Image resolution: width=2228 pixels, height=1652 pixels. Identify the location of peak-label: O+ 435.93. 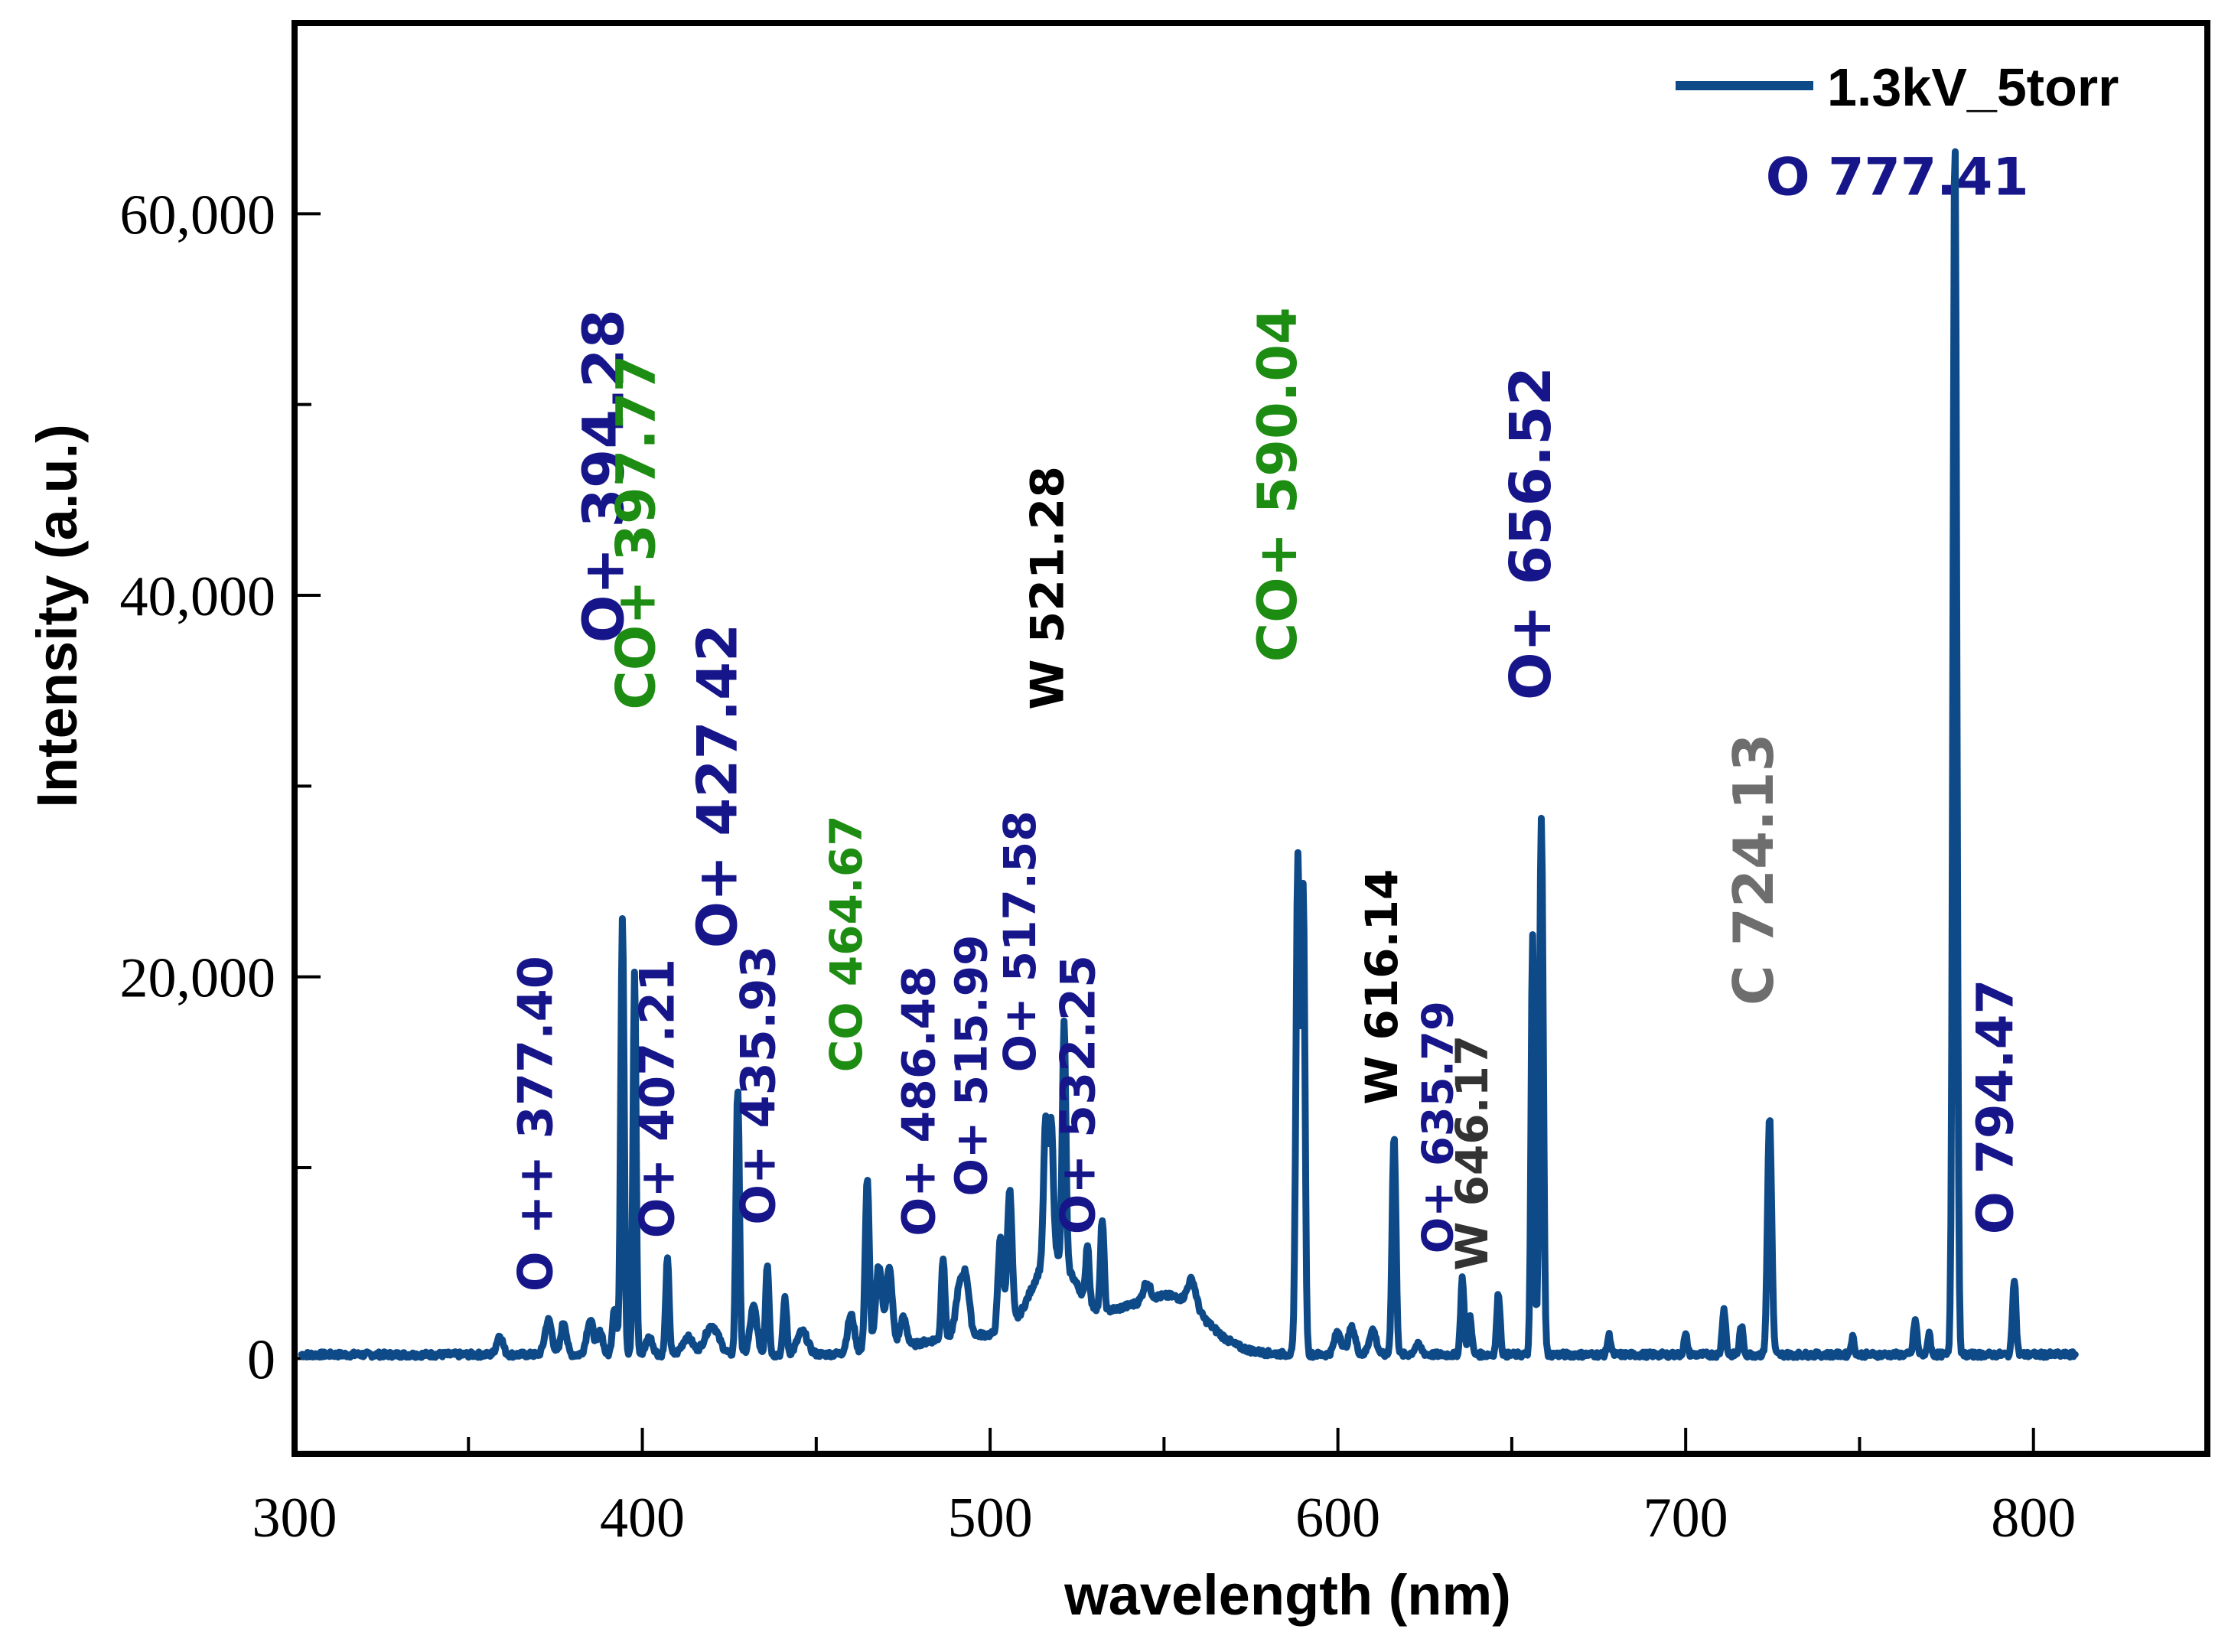
(758, 1085).